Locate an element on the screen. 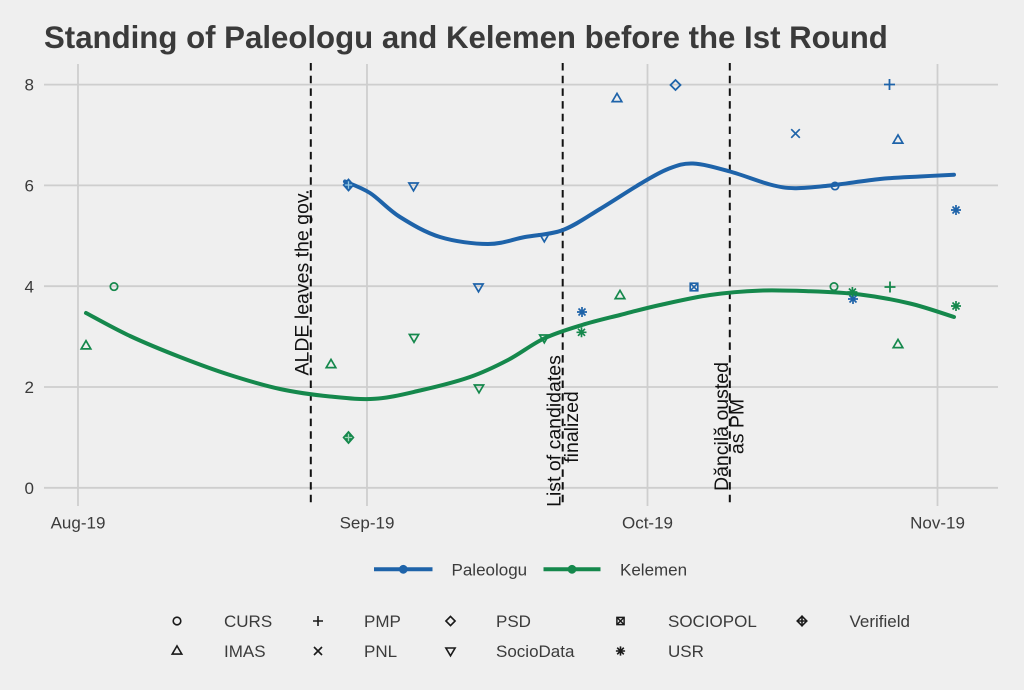 The height and width of the screenshot is (690, 1024). svg-text: 4 is located at coordinates (29, 286).